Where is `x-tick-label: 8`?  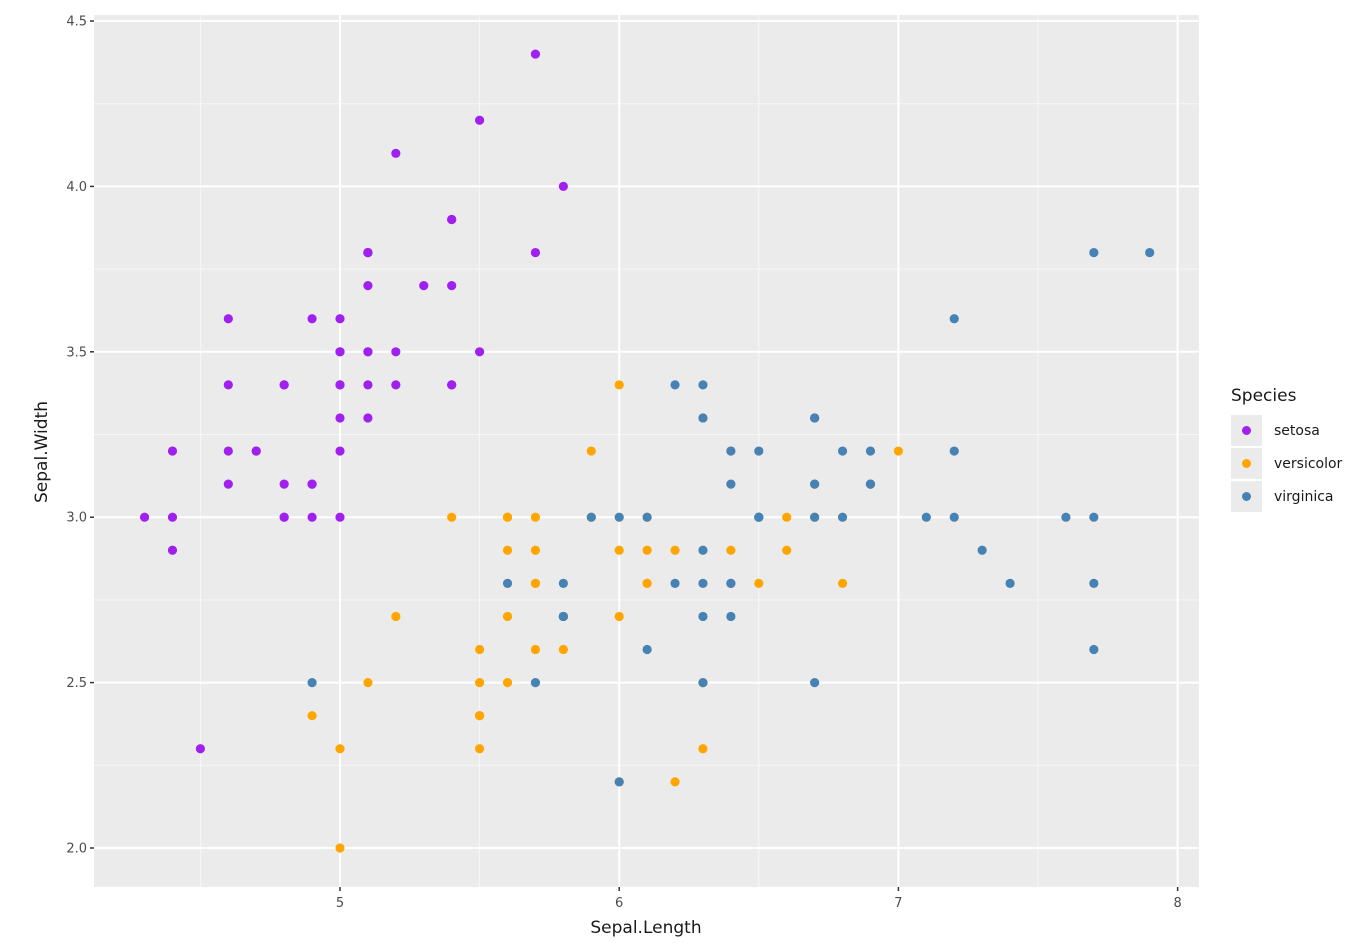
x-tick-label: 8 is located at coordinates (1177, 903).